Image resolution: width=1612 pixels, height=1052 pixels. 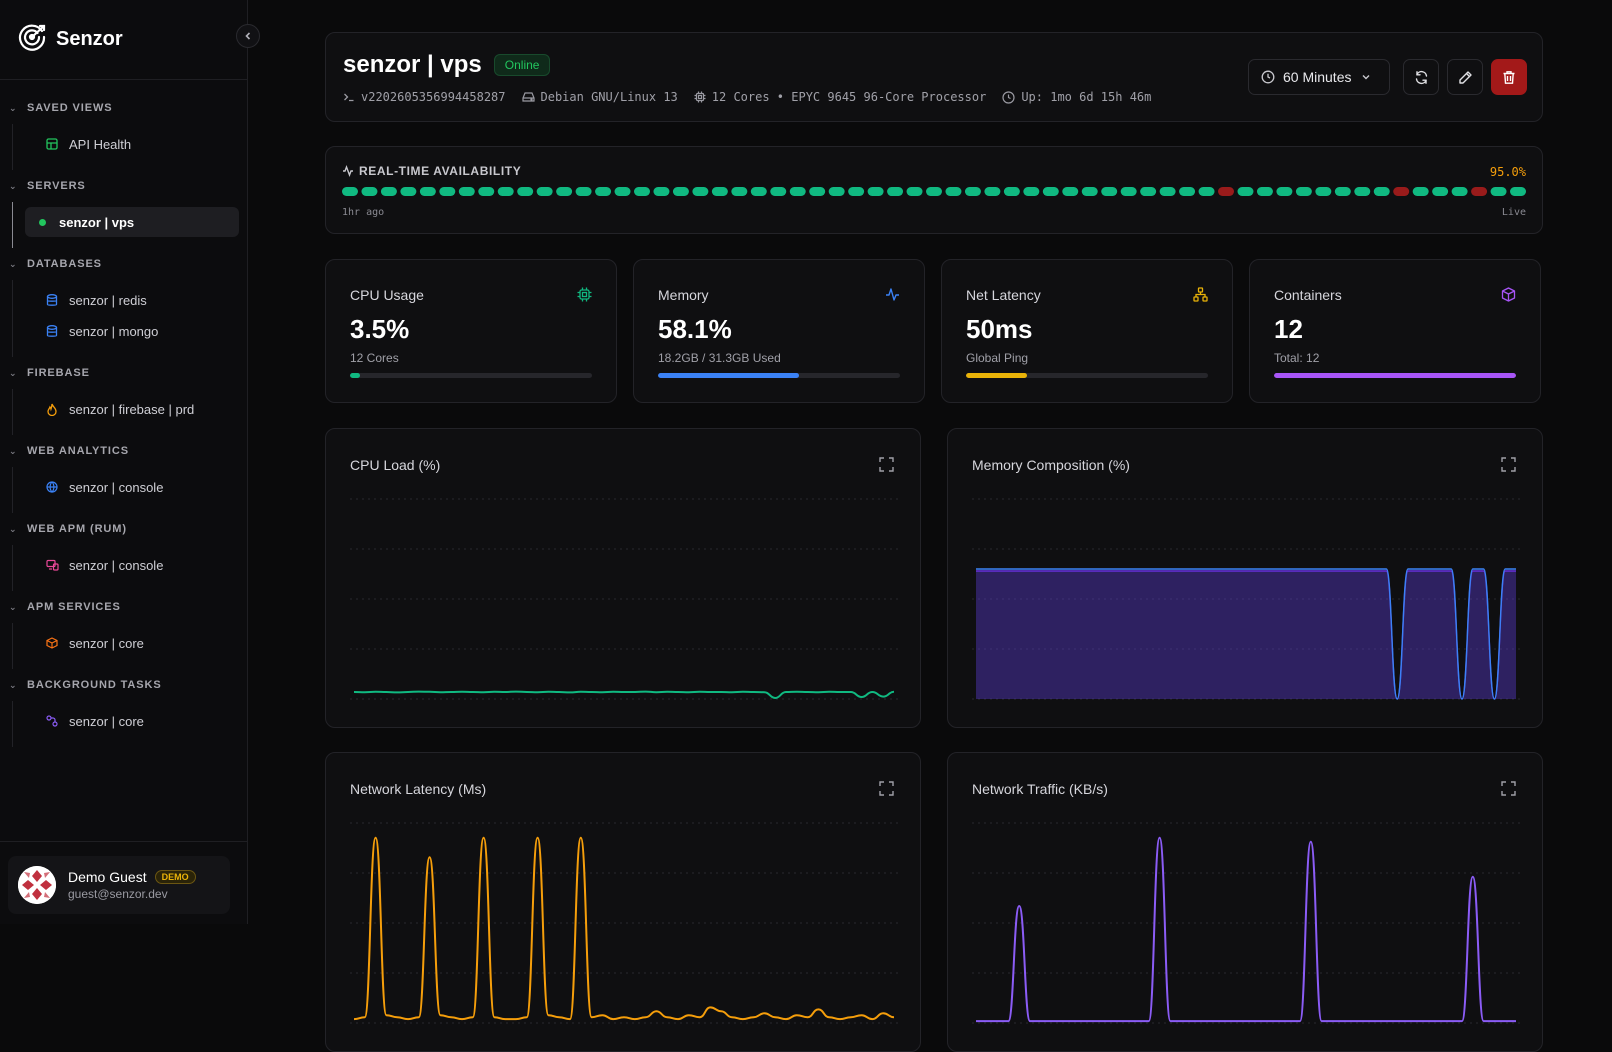 What do you see at coordinates (123, 373) in the screenshot?
I see `section-header: ⌄ FIREBASE` at bounding box center [123, 373].